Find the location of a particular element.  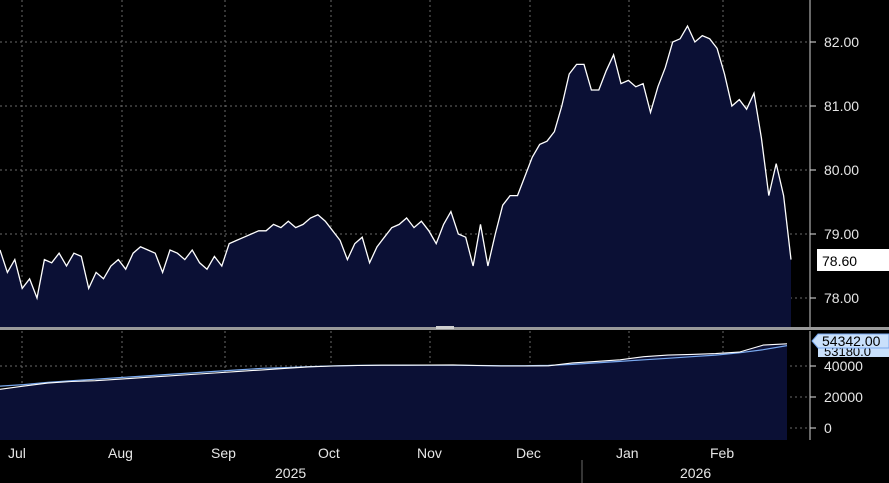

month-label-dec: Dec is located at coordinates (528, 453).